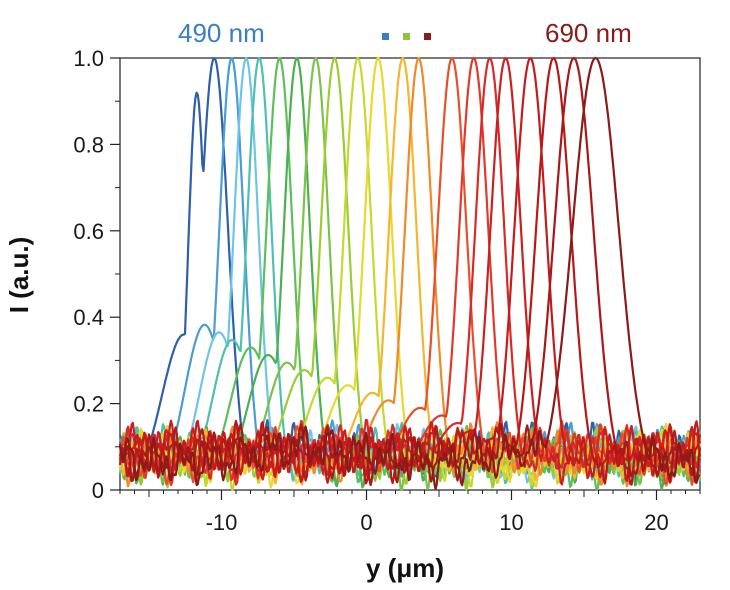 The height and width of the screenshot is (590, 730). What do you see at coordinates (98, 490) in the screenshot?
I see `y-tick-label: 0` at bounding box center [98, 490].